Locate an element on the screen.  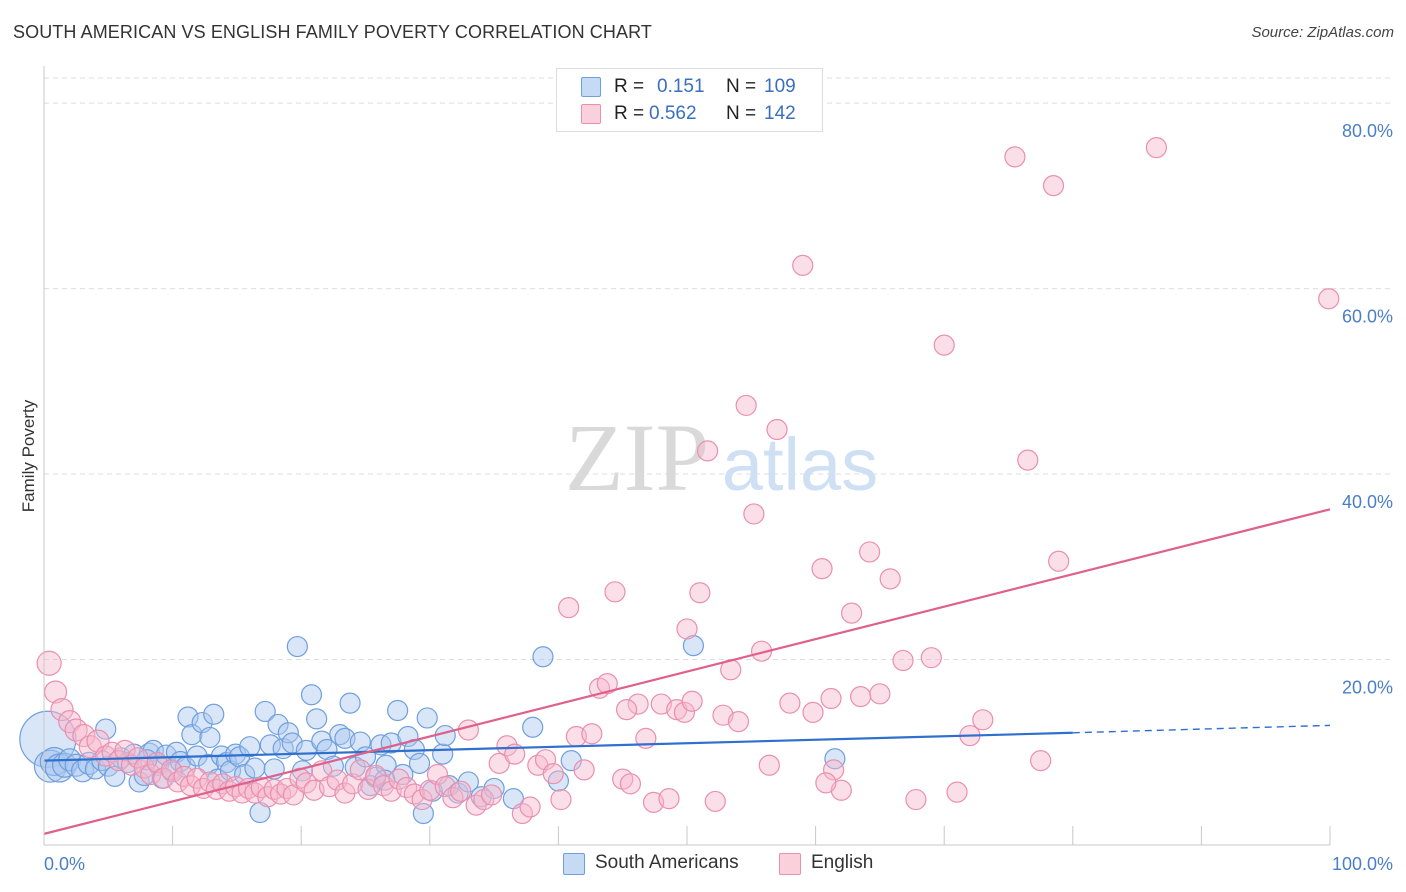
trend-line is located at coordinates (558, 746).